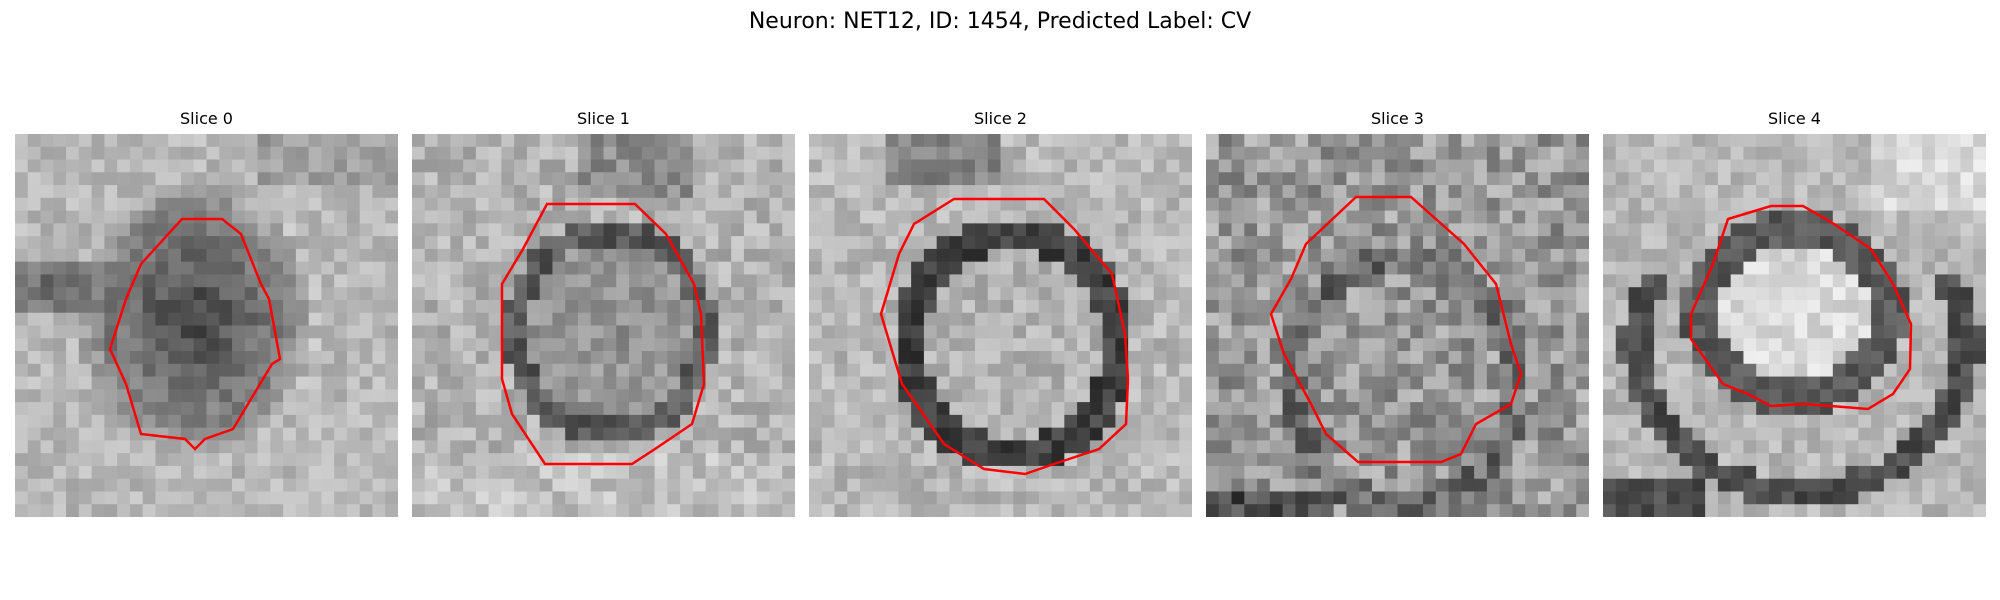 The height and width of the screenshot is (600, 2000). What do you see at coordinates (1000, 118) in the screenshot?
I see `slice-title-2: Slice 2` at bounding box center [1000, 118].